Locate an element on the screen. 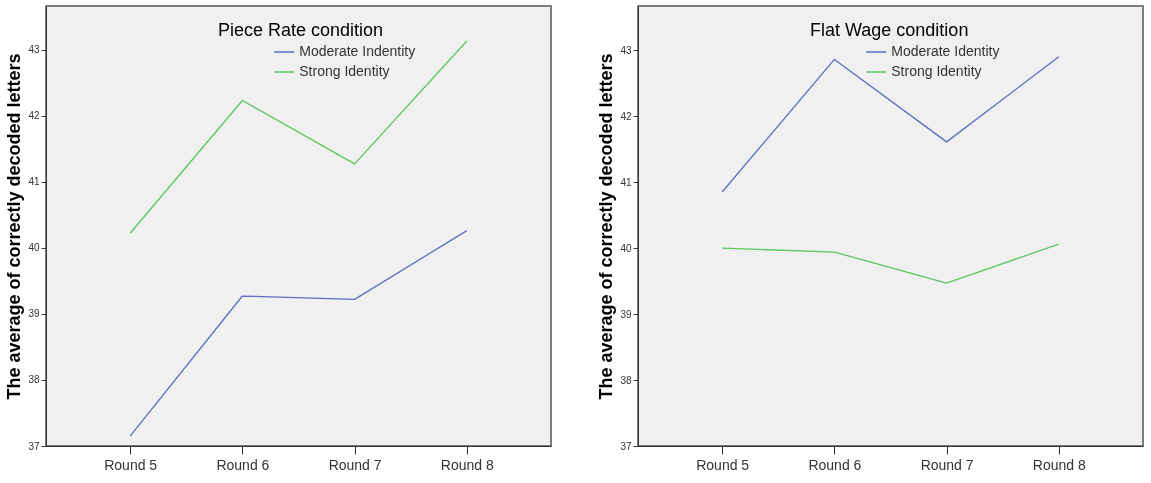 The height and width of the screenshot is (483, 1151). legend-label: Moderate Indentity is located at coordinates (357, 51).